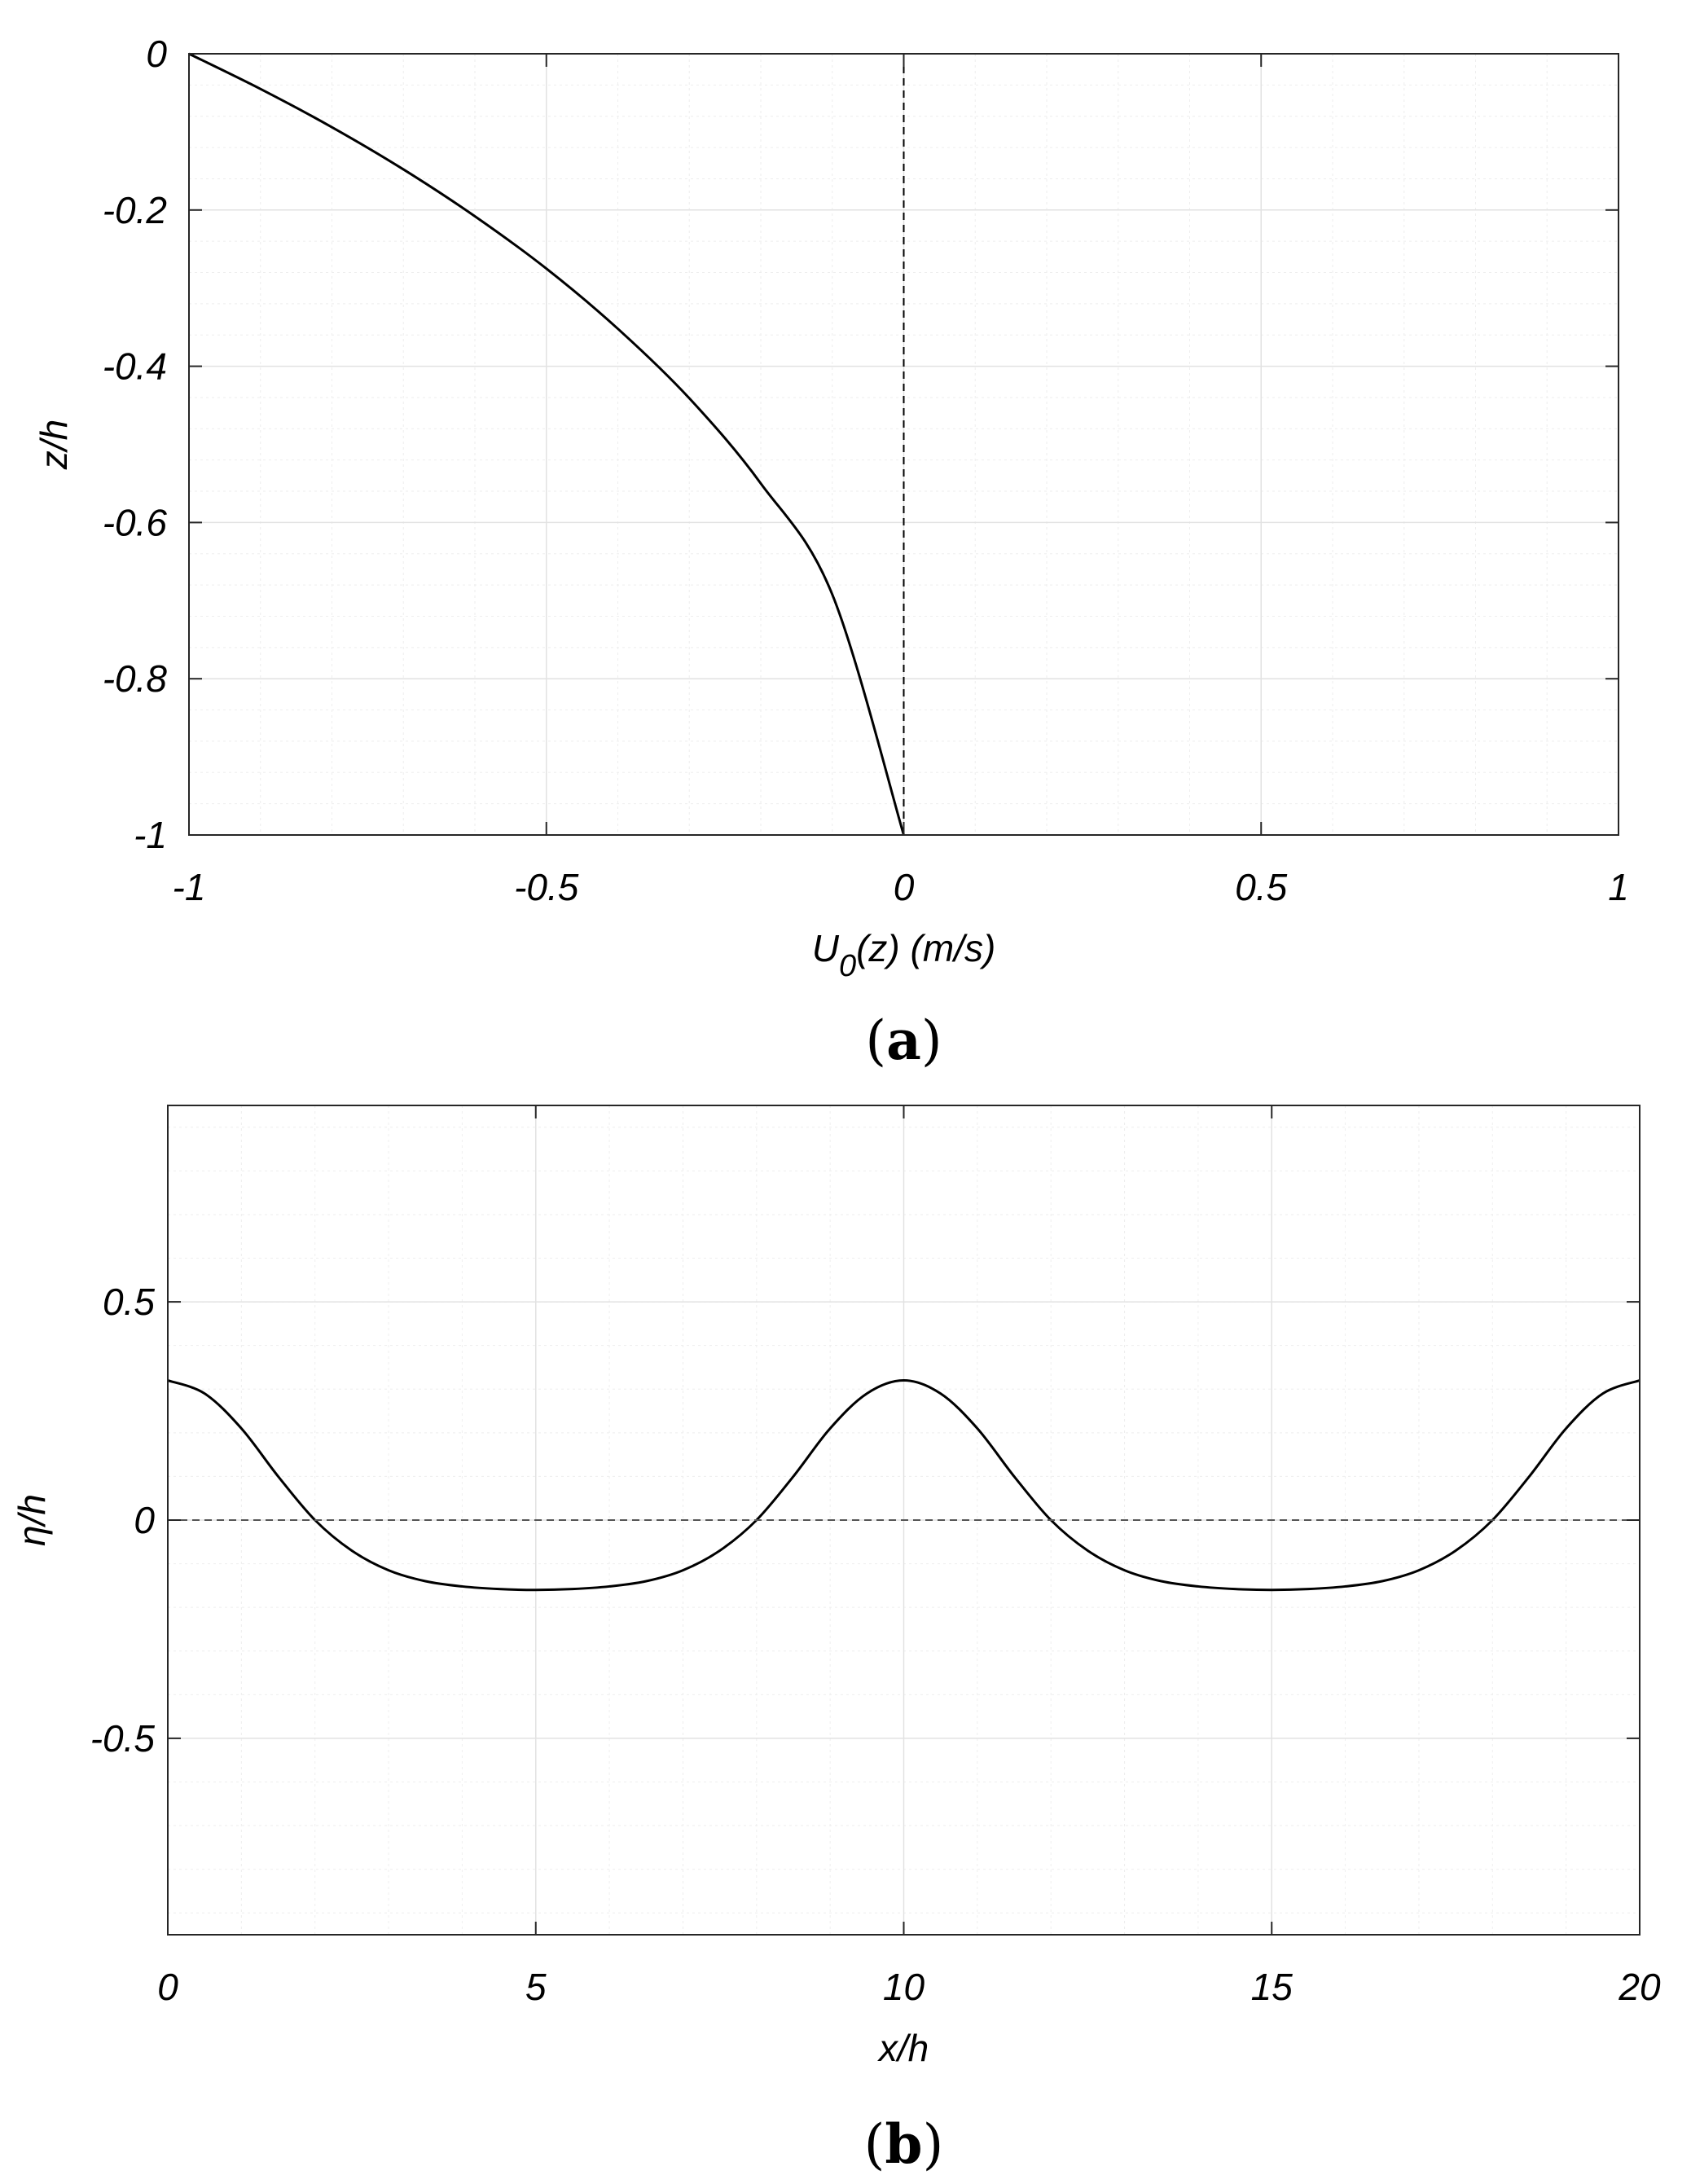  What do you see at coordinates (1639, 1987) in the screenshot?
I see `x-tick-label: 20` at bounding box center [1639, 1987].